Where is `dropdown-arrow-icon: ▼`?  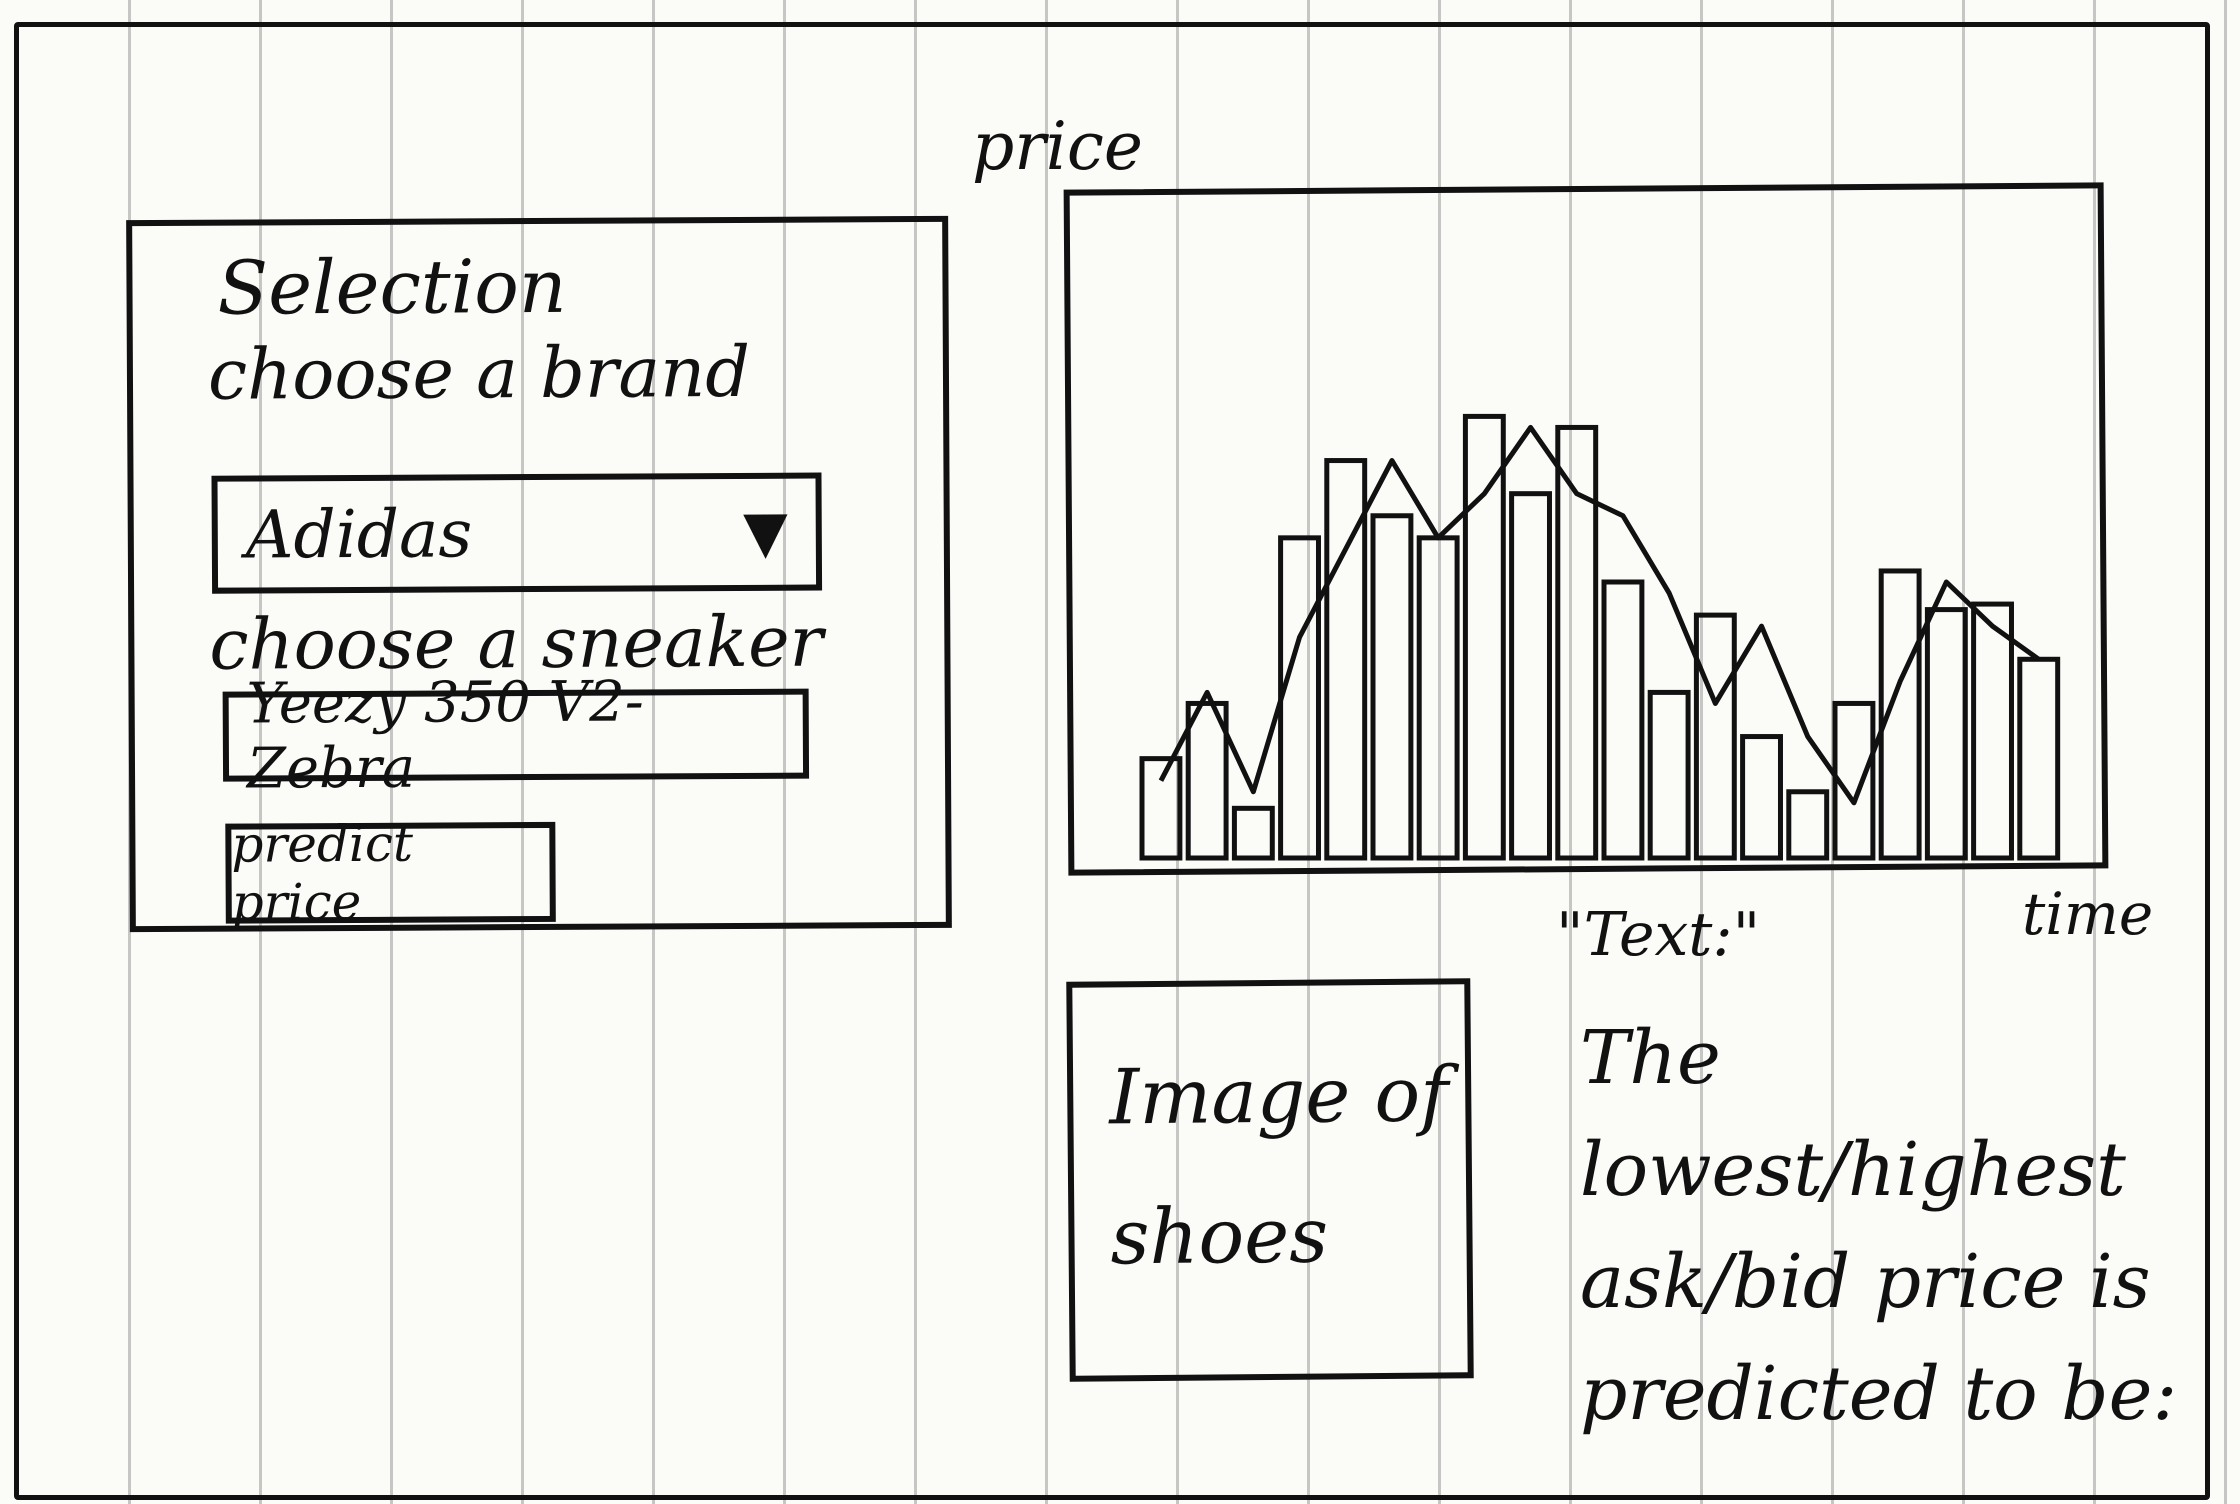
dropdown-arrow-icon: ▼ is located at coordinates (765, 531).